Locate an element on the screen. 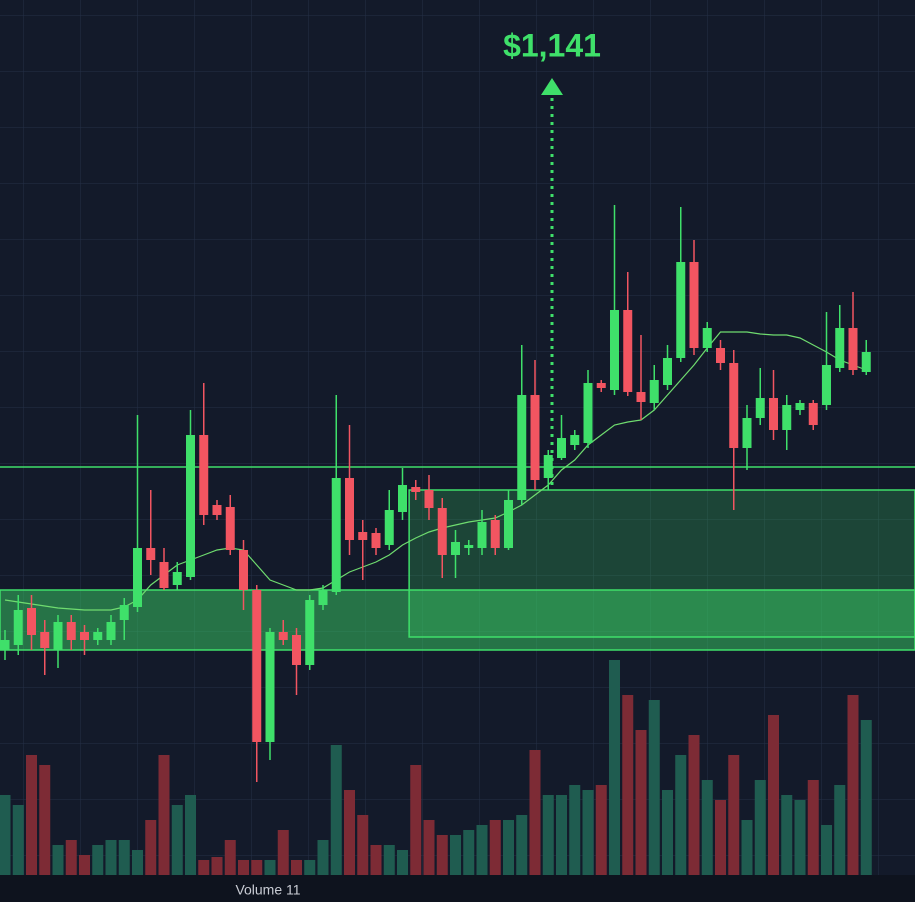 This screenshot has height=902, width=915. footer-strip is located at coordinates (457, 888).